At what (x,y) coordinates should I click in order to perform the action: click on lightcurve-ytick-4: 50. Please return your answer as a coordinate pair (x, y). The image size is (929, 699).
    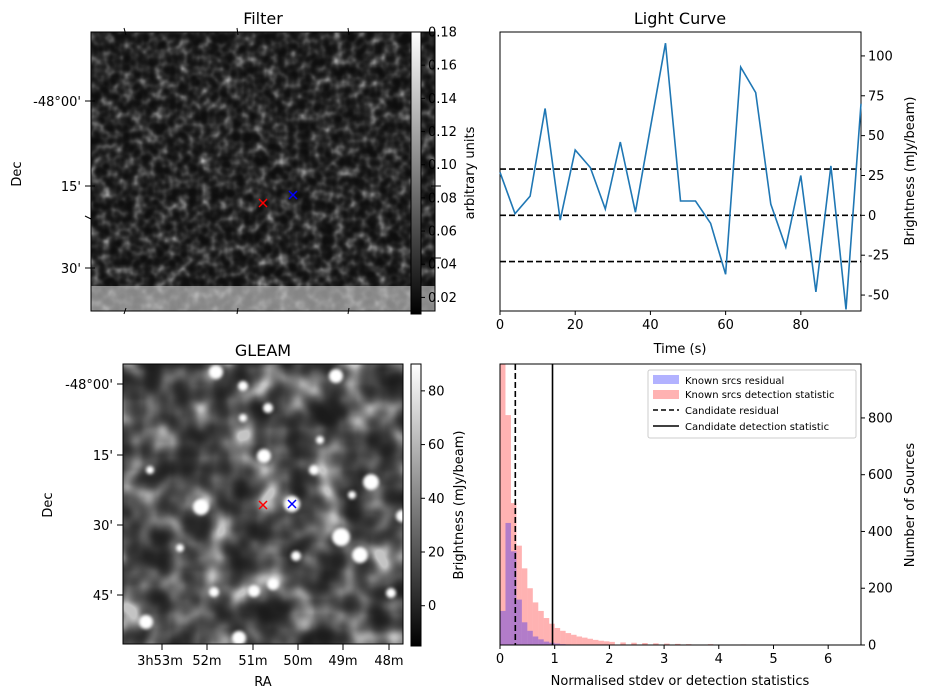
    Looking at the image, I should click on (876, 136).